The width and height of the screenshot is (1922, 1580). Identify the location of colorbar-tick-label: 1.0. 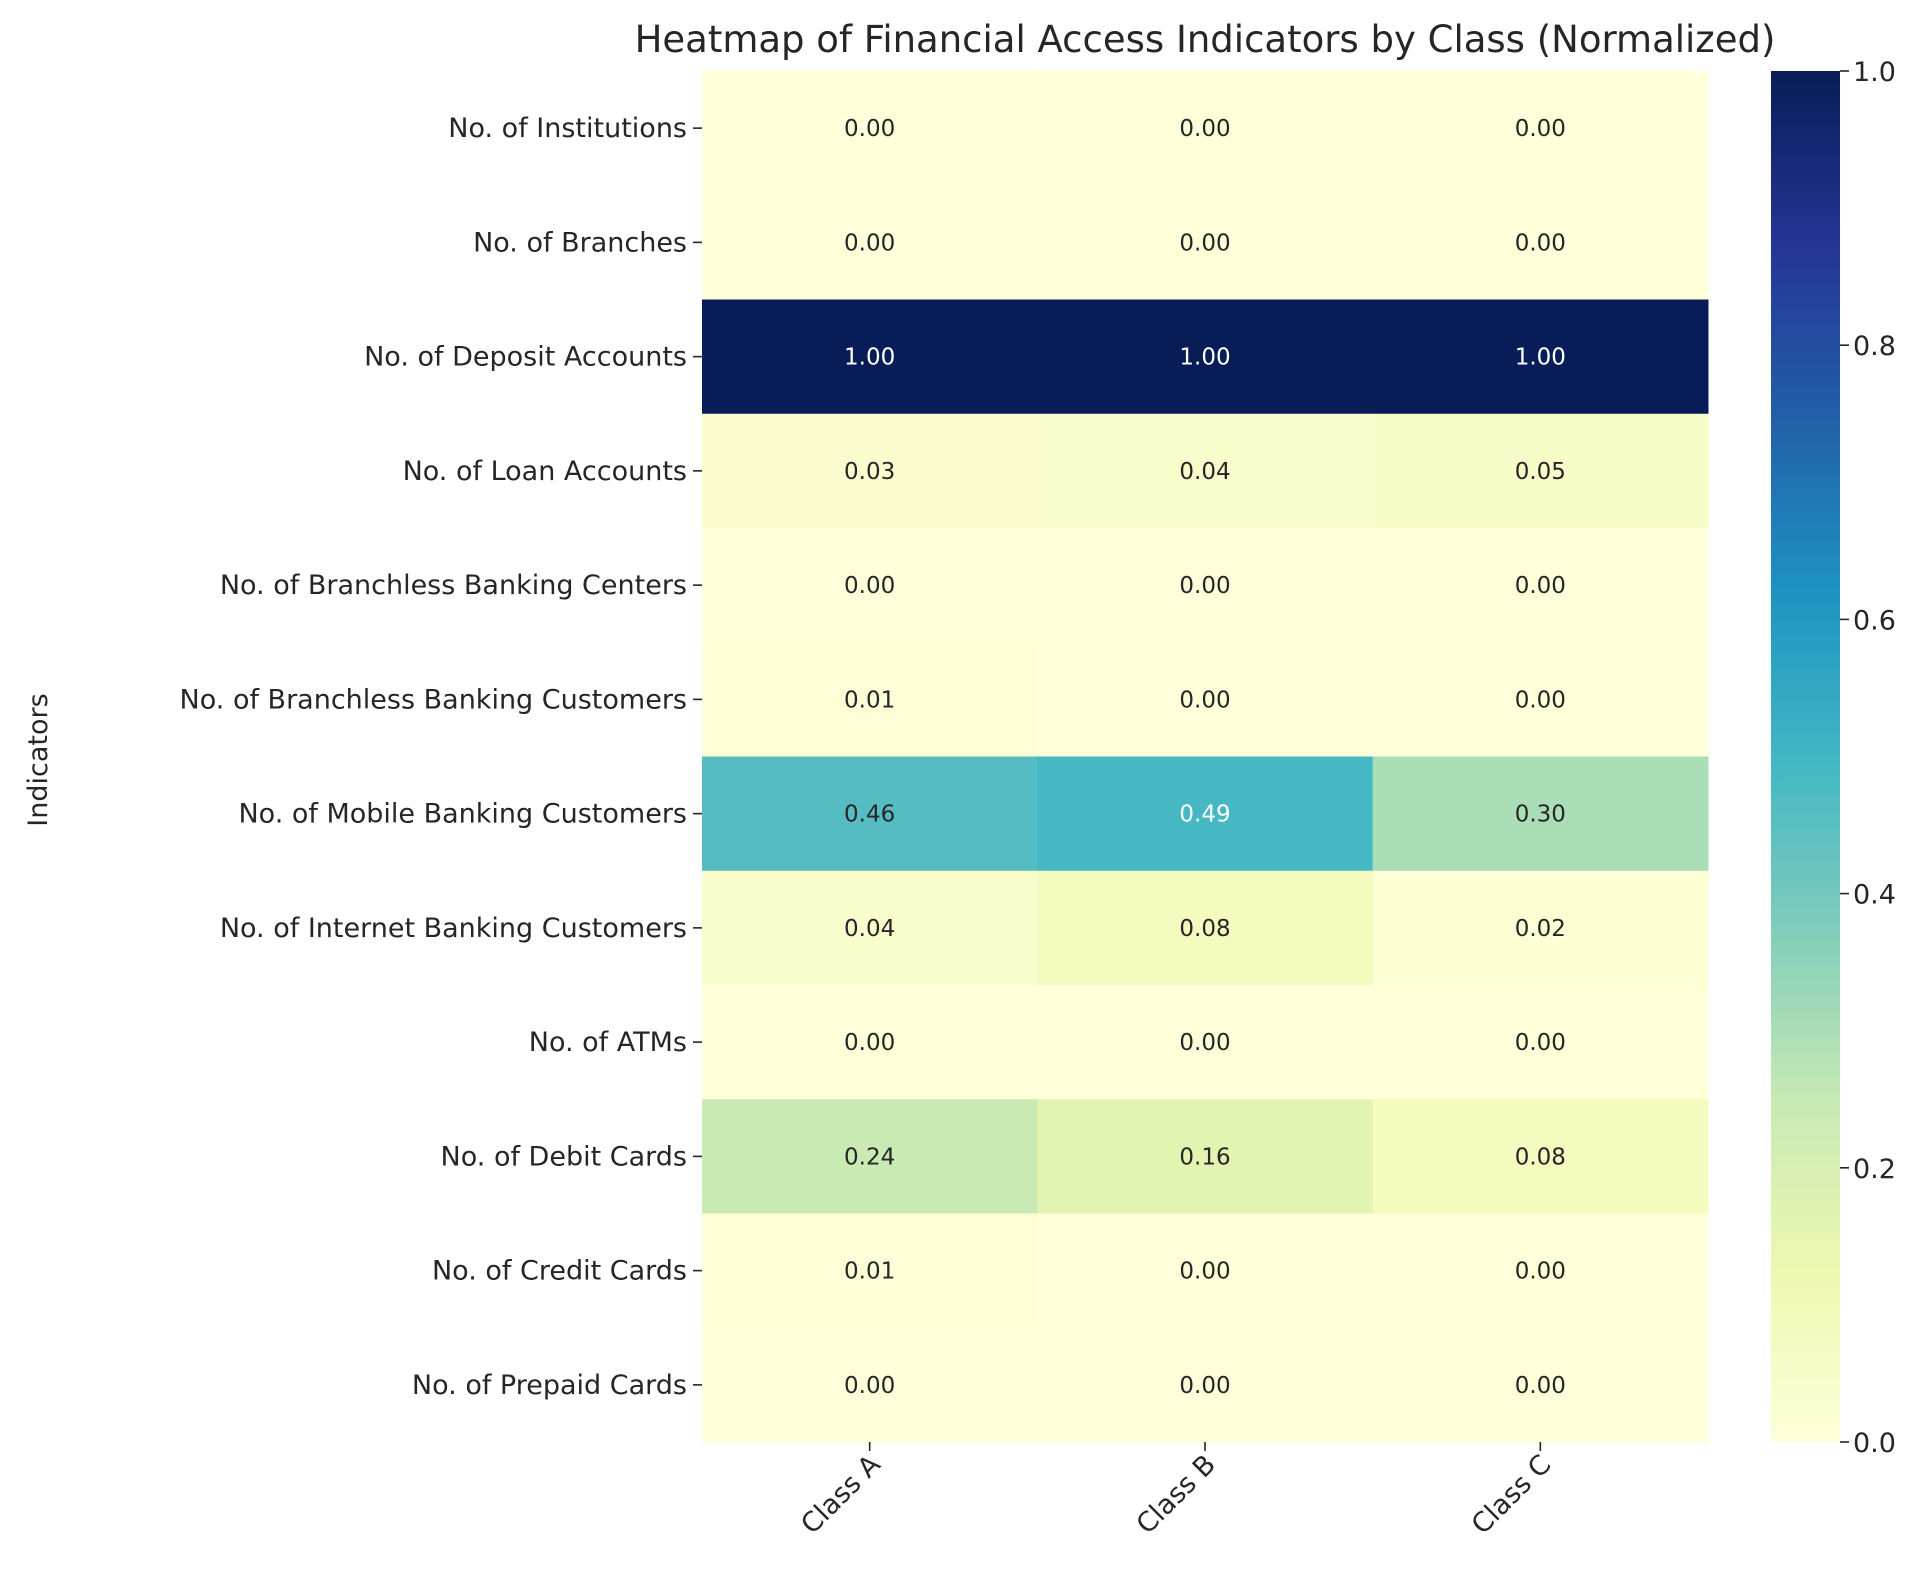
(1874, 72).